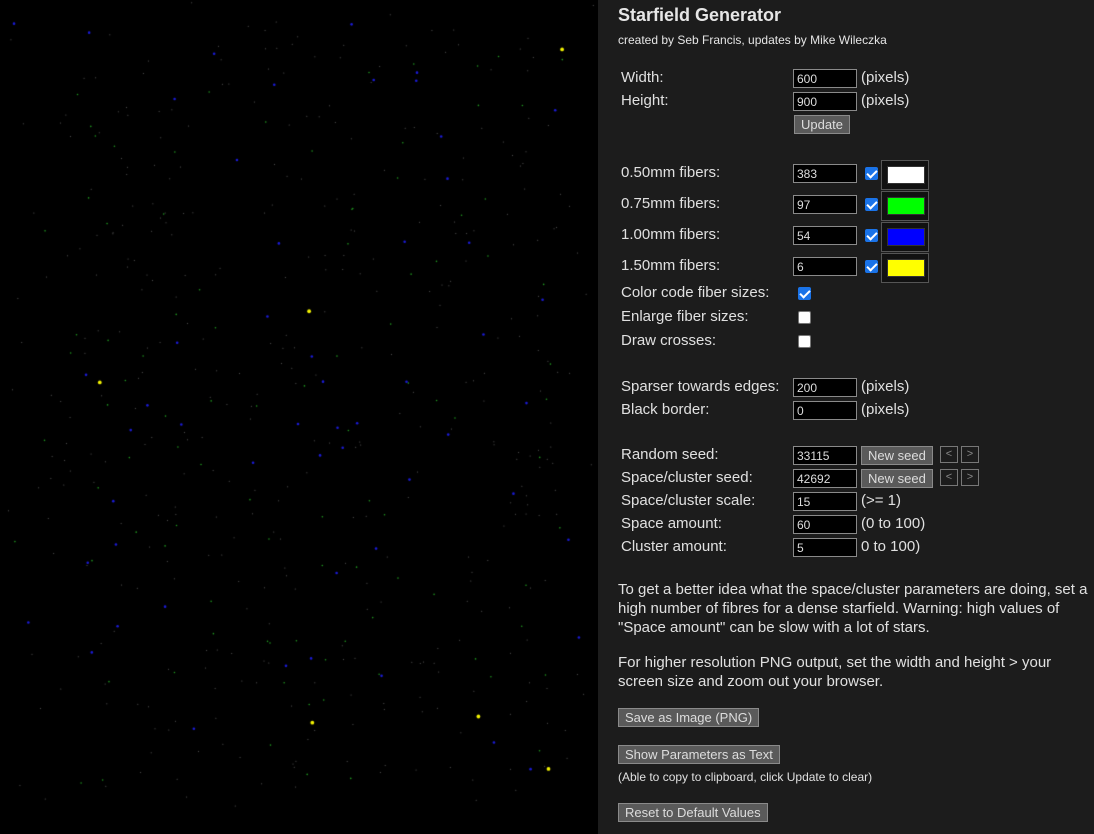  Describe the element at coordinates (671, 234) in the screenshot. I see `fiber-100-label: 1.00mm fibers:` at that location.